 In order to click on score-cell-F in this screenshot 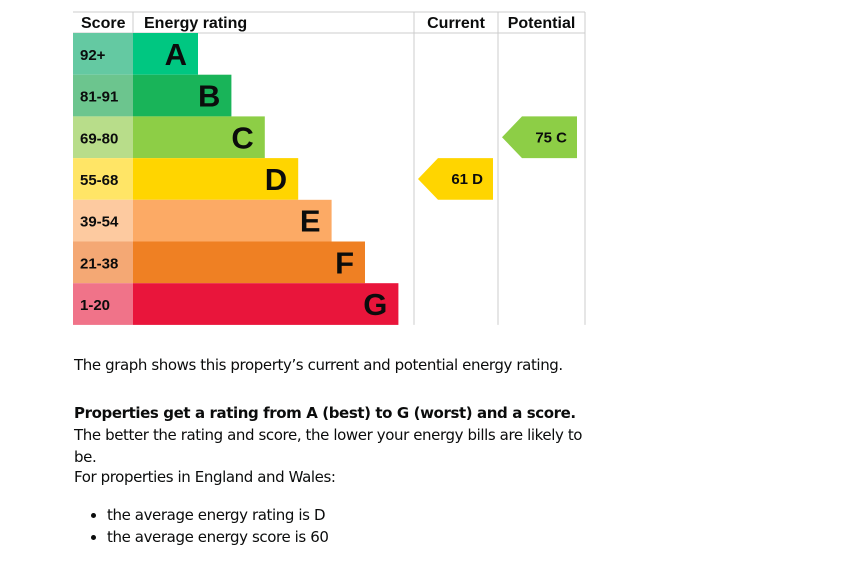, I will do `click(103, 262)`.